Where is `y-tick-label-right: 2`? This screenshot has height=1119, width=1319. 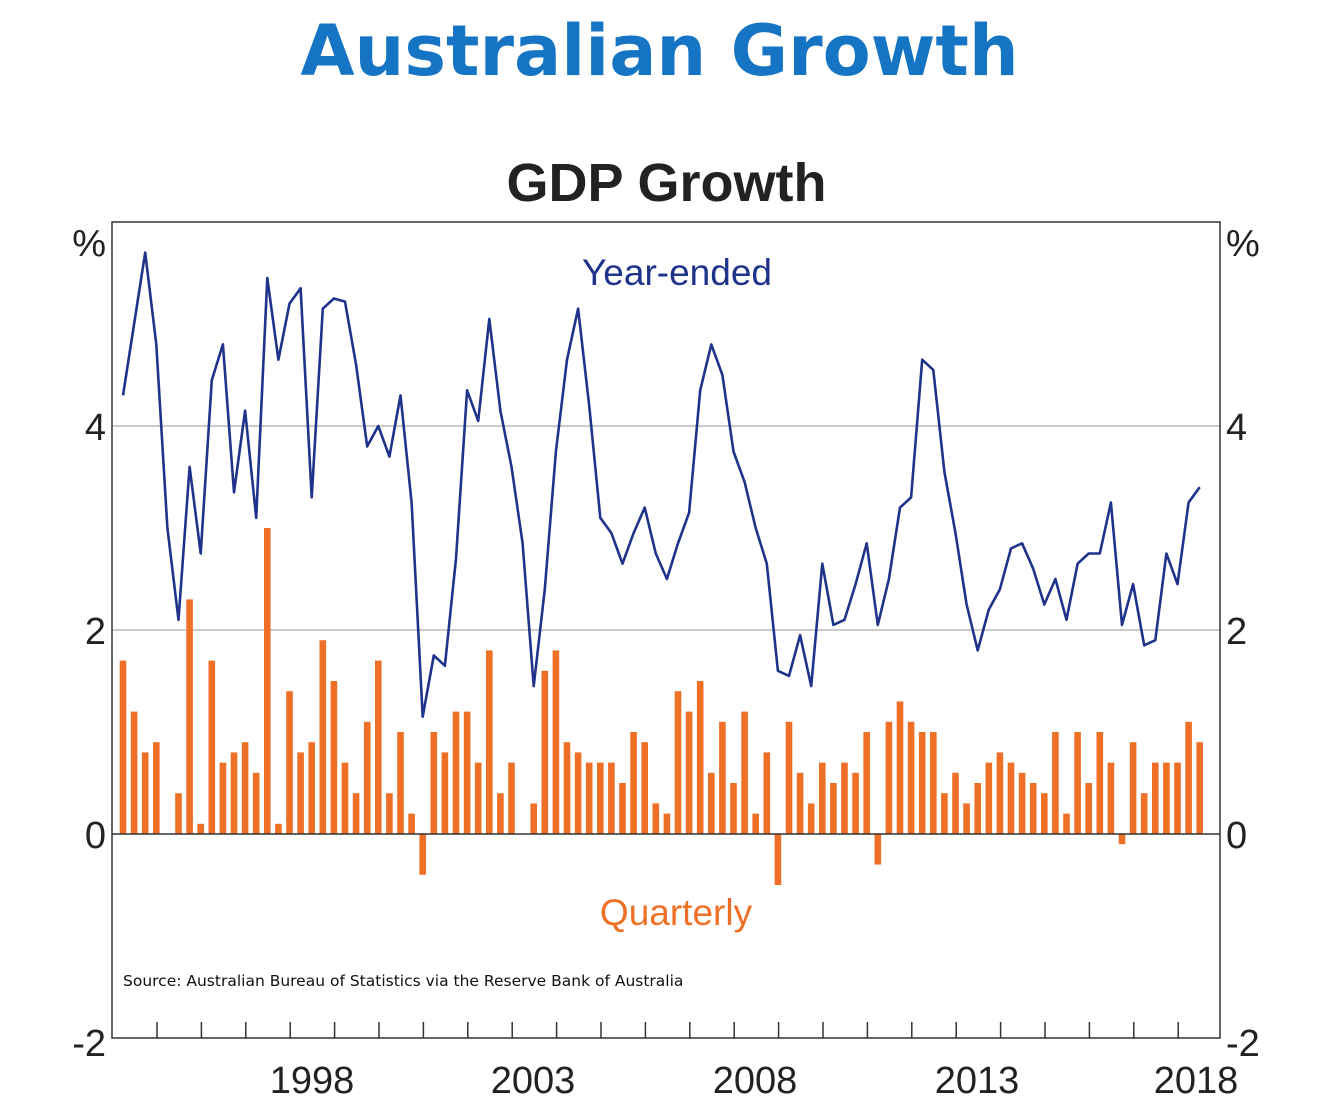
y-tick-label-right: 2 is located at coordinates (1236, 632).